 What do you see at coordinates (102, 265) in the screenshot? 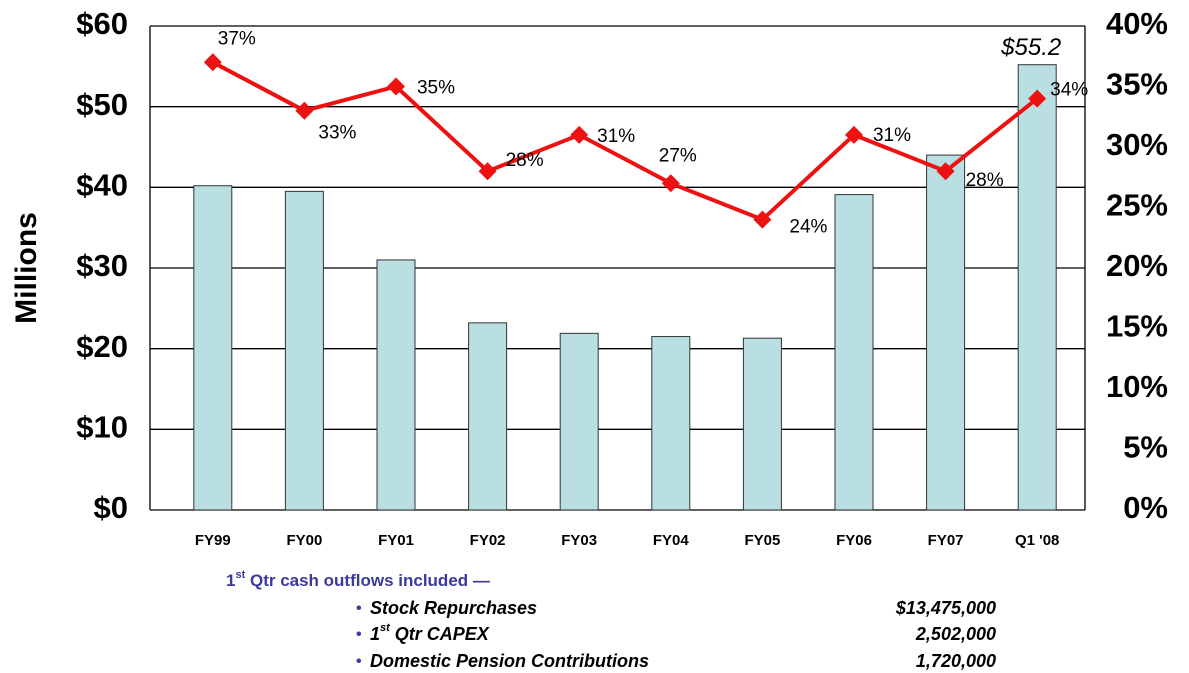
I see `y-tick-label: $30` at bounding box center [102, 265].